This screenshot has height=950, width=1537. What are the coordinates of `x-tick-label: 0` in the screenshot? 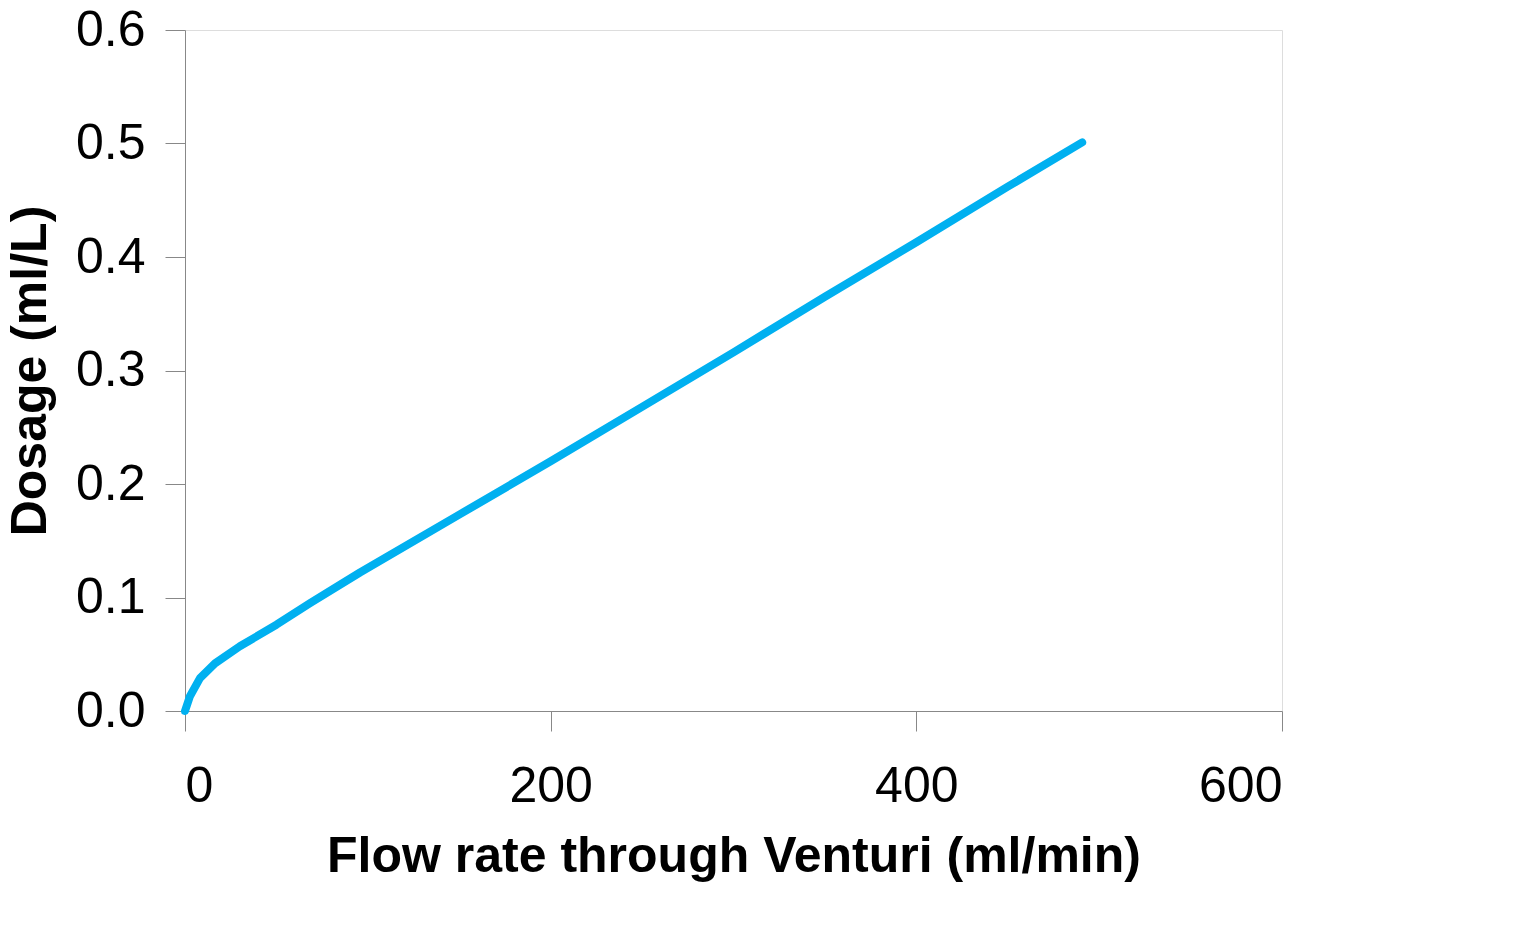 It's located at (199, 784).